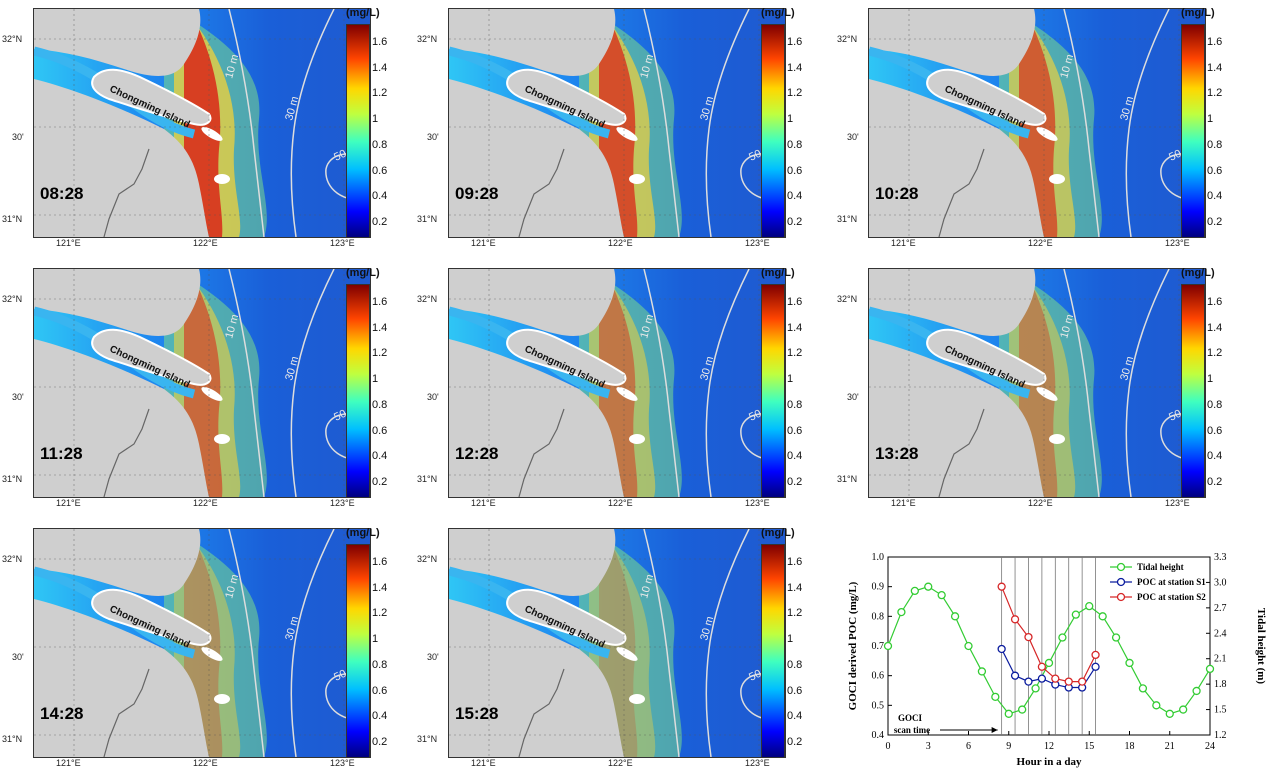  Describe the element at coordinates (1049, 762) in the screenshot. I see `x-axis-label: Hour in a day` at that location.